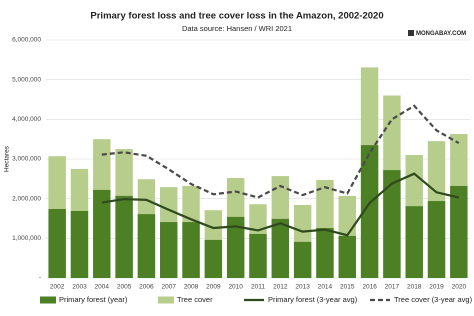 This screenshot has height=316, width=474. What do you see at coordinates (191, 287) in the screenshot?
I see `x-tick-label: 2008` at bounding box center [191, 287].